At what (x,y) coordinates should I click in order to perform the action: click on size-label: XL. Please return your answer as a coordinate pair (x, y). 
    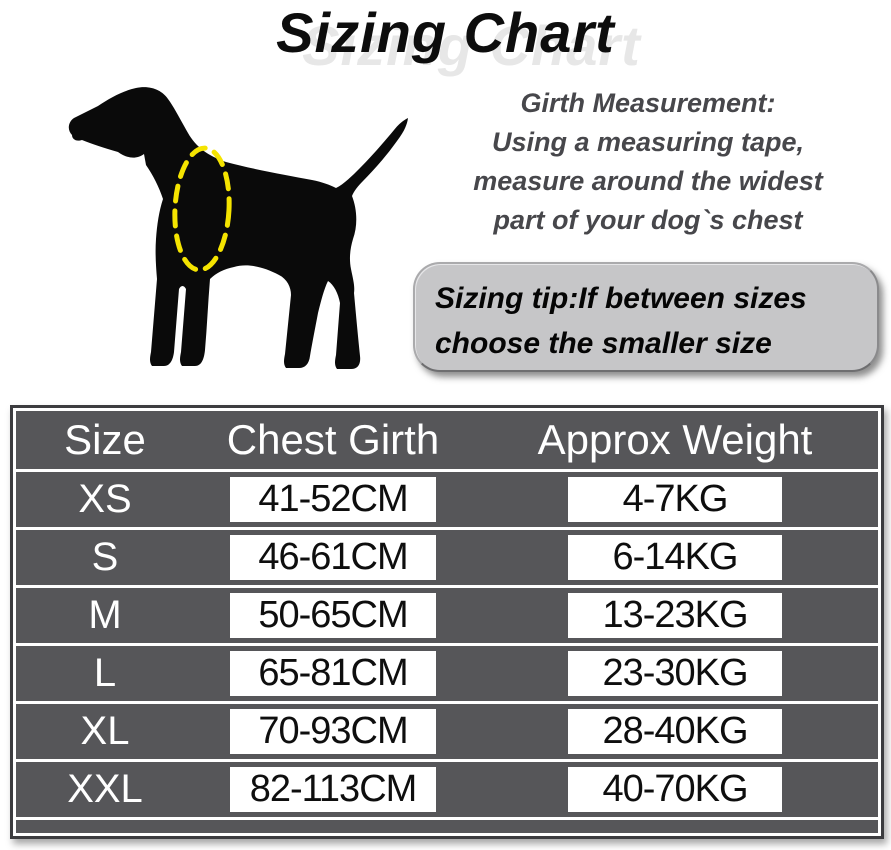
    Looking at the image, I should click on (105, 731).